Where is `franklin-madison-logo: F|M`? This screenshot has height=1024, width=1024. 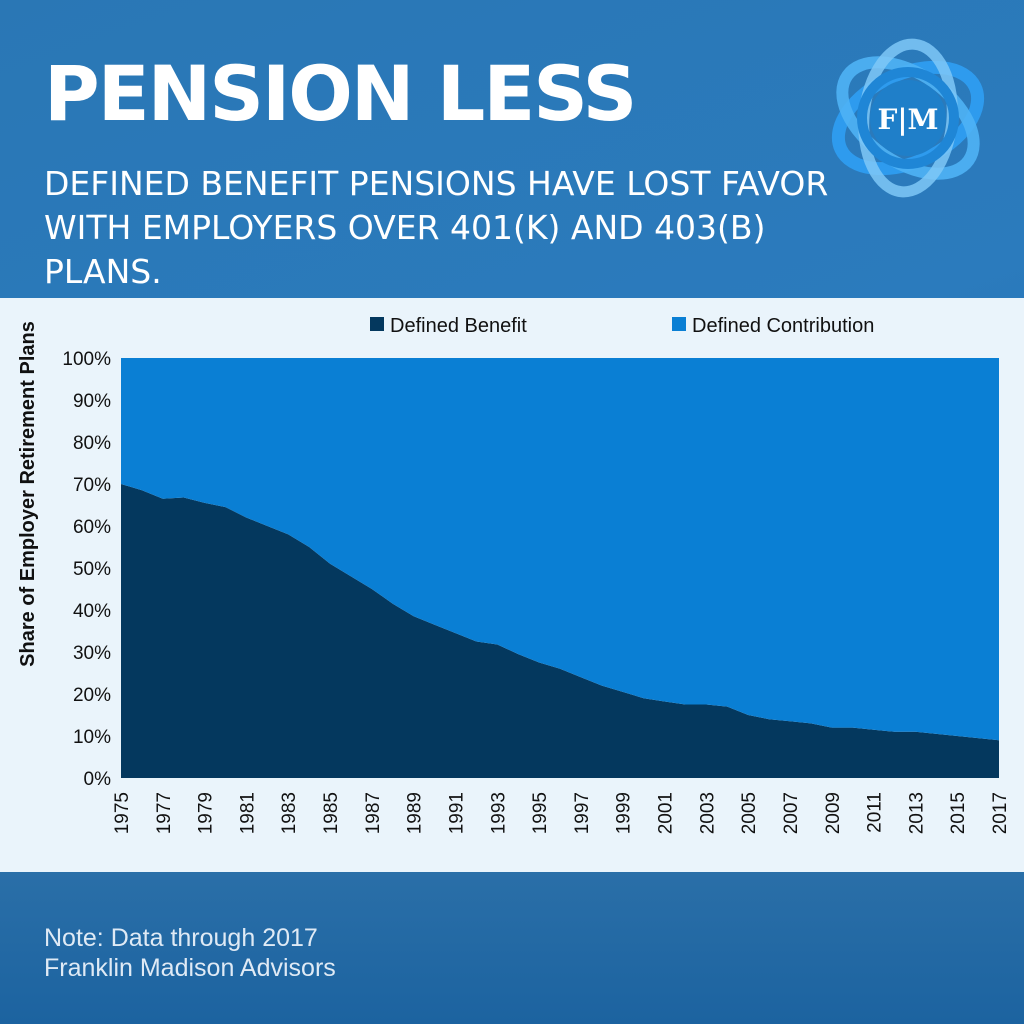
franklin-madison-logo: F|M is located at coordinates (908, 118).